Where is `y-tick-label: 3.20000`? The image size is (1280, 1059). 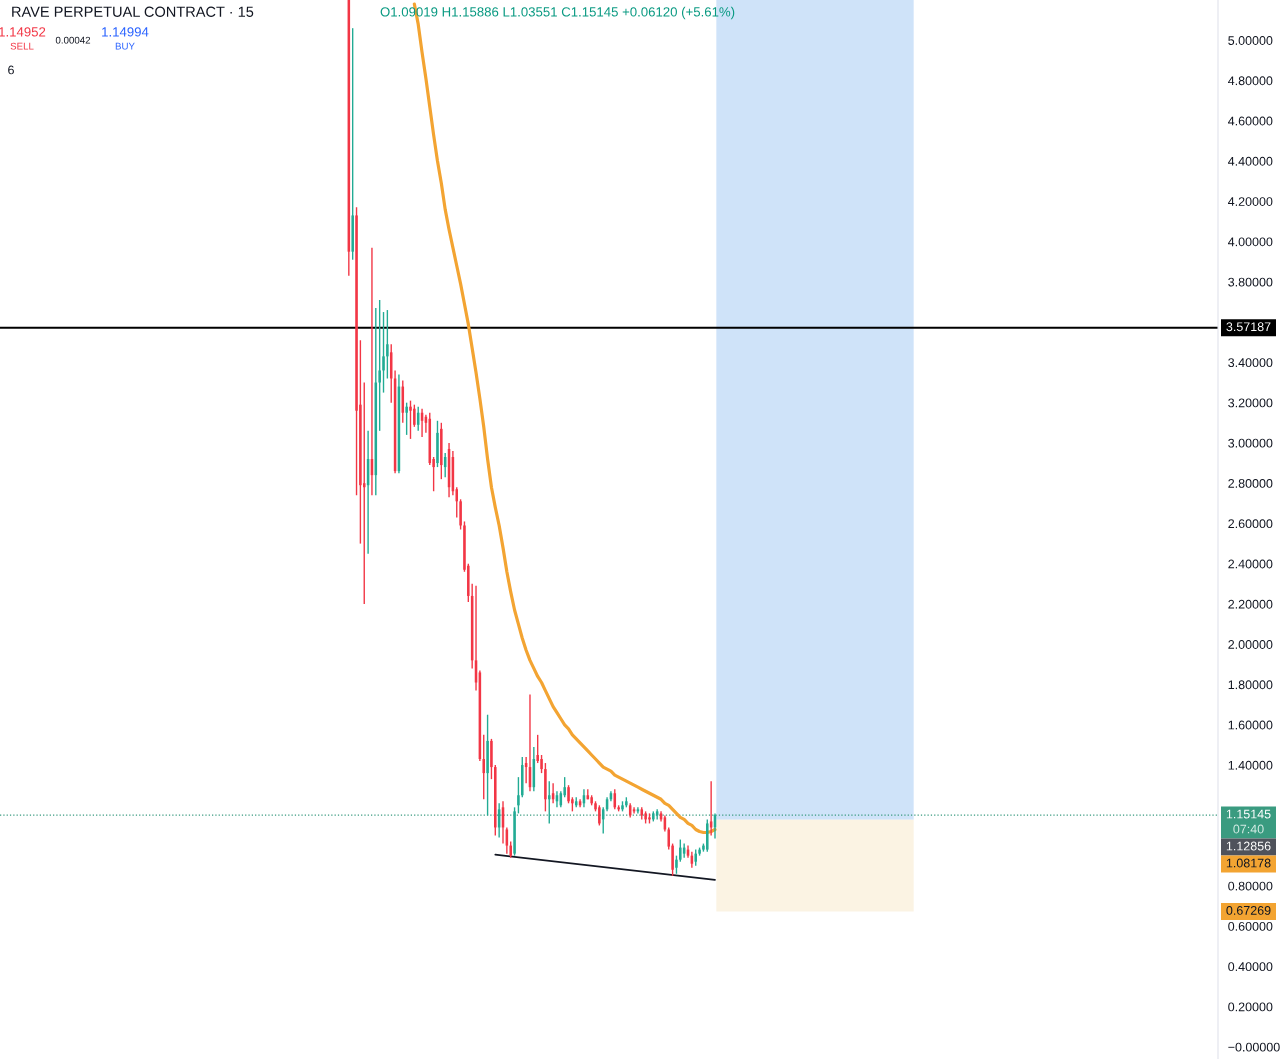
y-tick-label: 3.20000 is located at coordinates (1250, 403).